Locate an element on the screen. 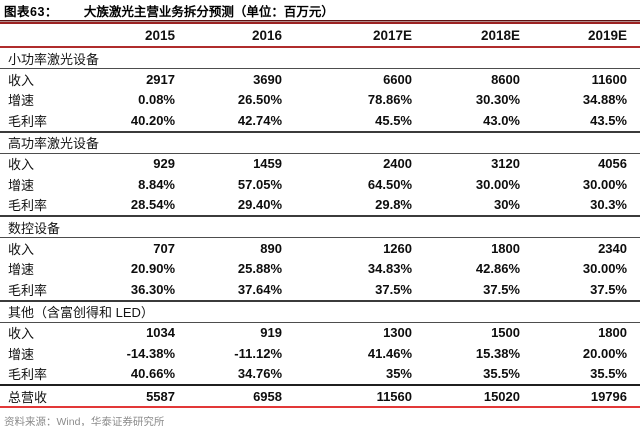 This screenshot has width=640, height=426. table-row: 增速 -14.38% -11.12% 41.46% 15.38% 20.00% is located at coordinates (320, 353).